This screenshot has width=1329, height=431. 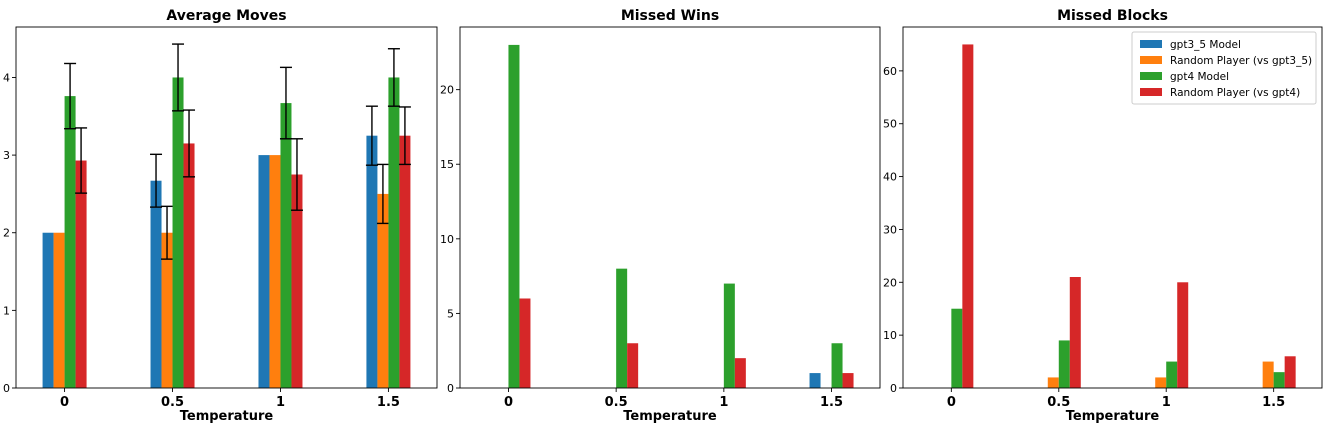 What do you see at coordinates (890, 71) in the screenshot?
I see `y-tick-label: 60` at bounding box center [890, 71].